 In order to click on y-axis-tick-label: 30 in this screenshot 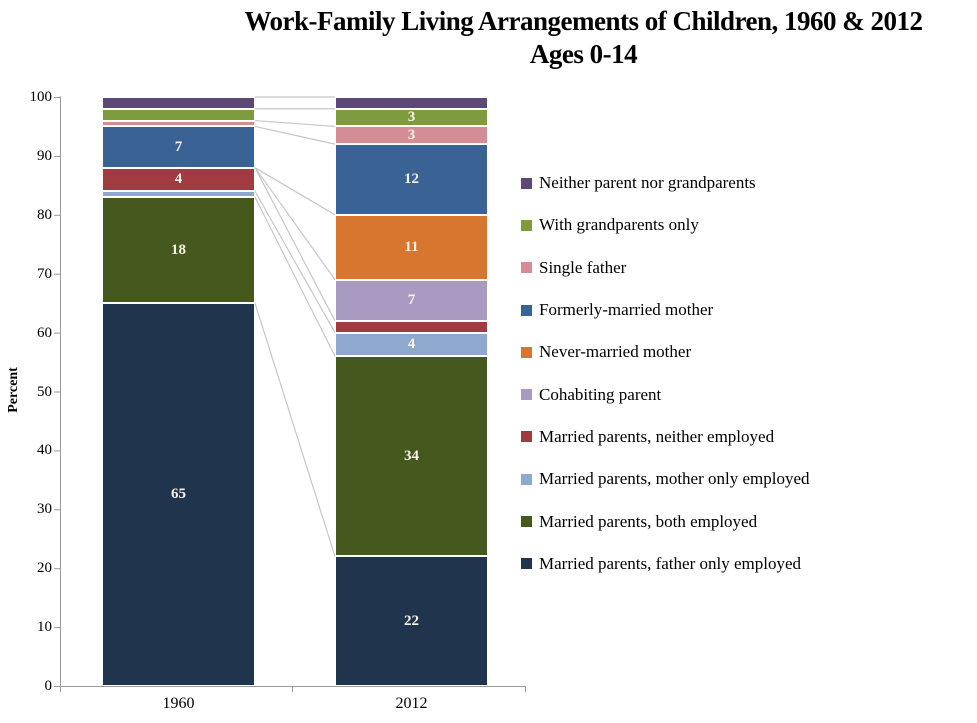, I will do `click(44, 509)`.